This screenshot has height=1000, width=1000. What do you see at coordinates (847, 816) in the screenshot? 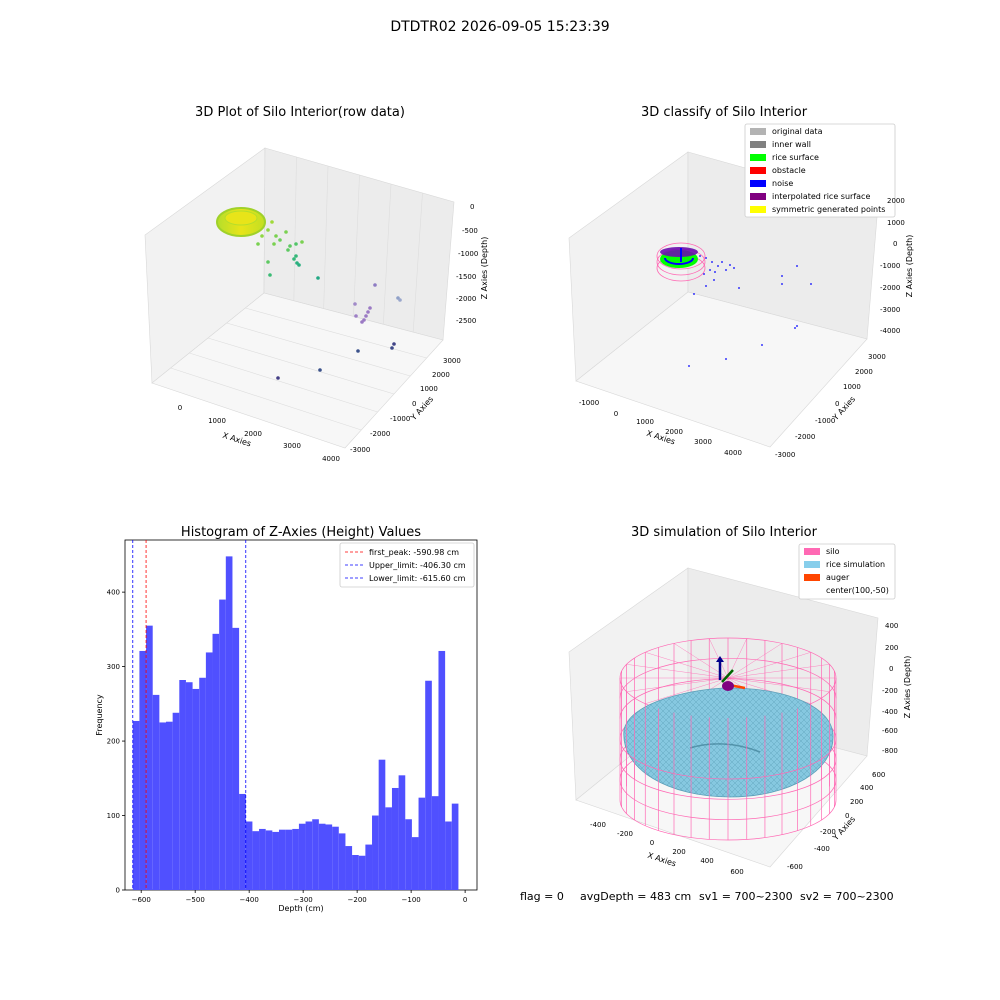
I see `p4-ytick-3: 0` at bounding box center [847, 816].